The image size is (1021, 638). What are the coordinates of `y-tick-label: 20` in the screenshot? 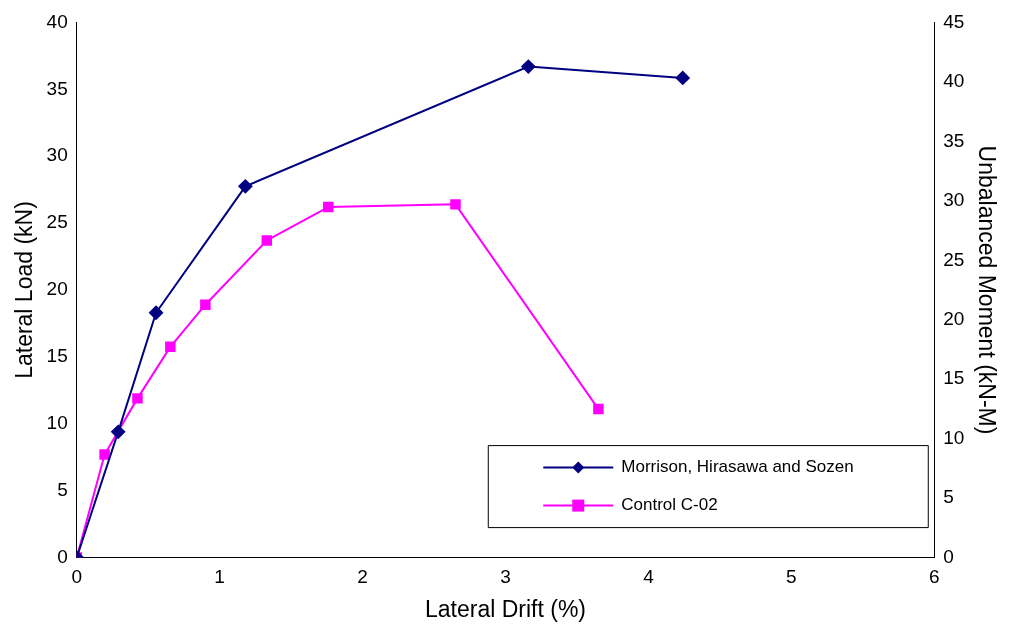 It's located at (57, 289).